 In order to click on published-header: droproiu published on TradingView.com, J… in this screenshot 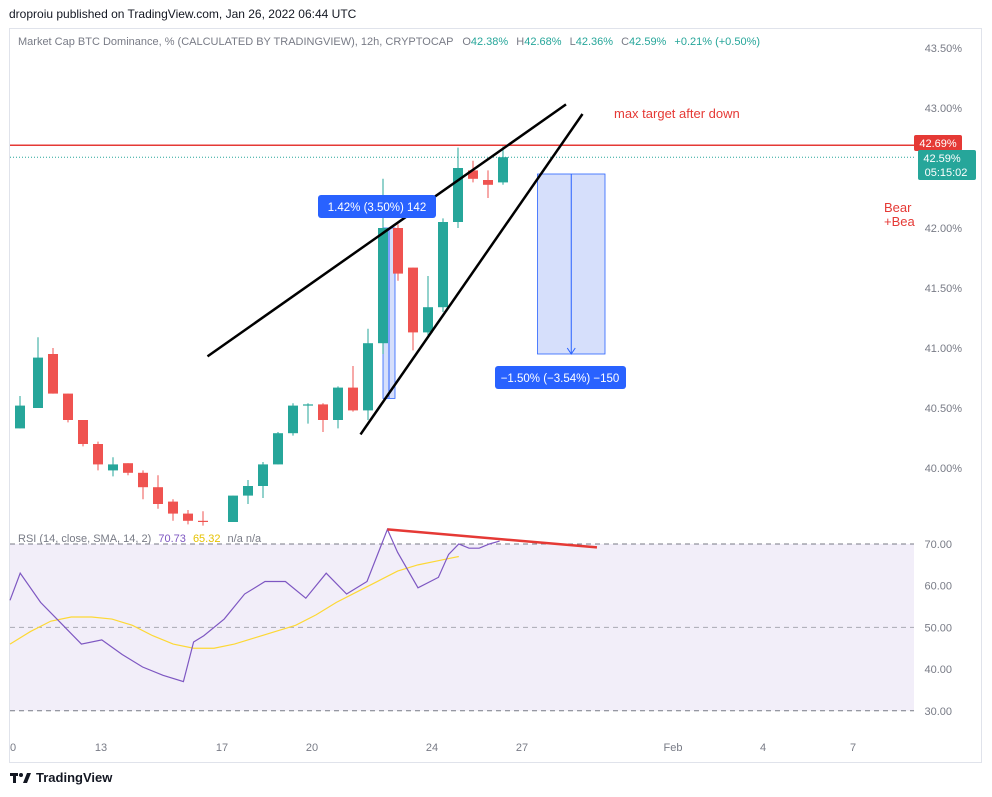, I will do `click(183, 14)`.